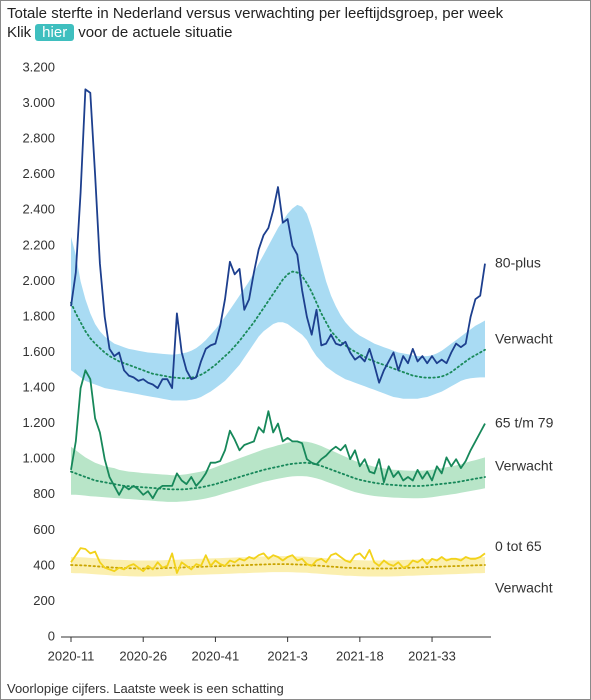 The image size is (591, 700). Describe the element at coordinates (19, 32) in the screenshot. I see `subtitle-text: Klik` at that location.